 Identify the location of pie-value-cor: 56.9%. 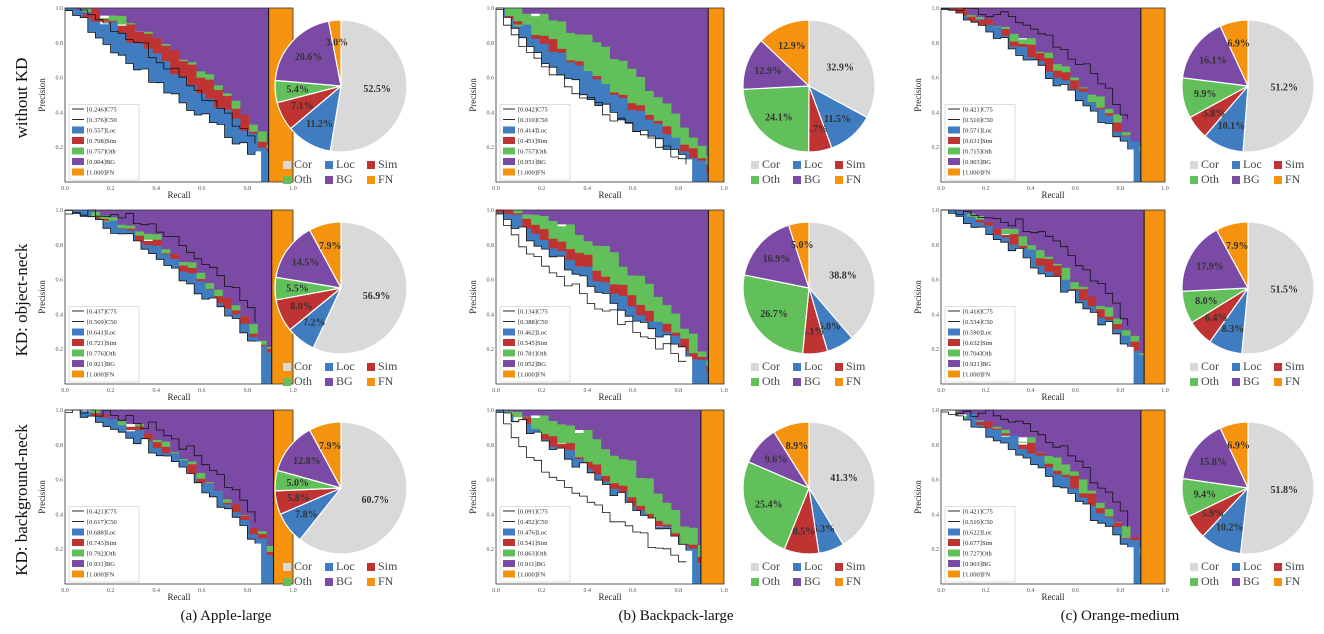
(377, 296).